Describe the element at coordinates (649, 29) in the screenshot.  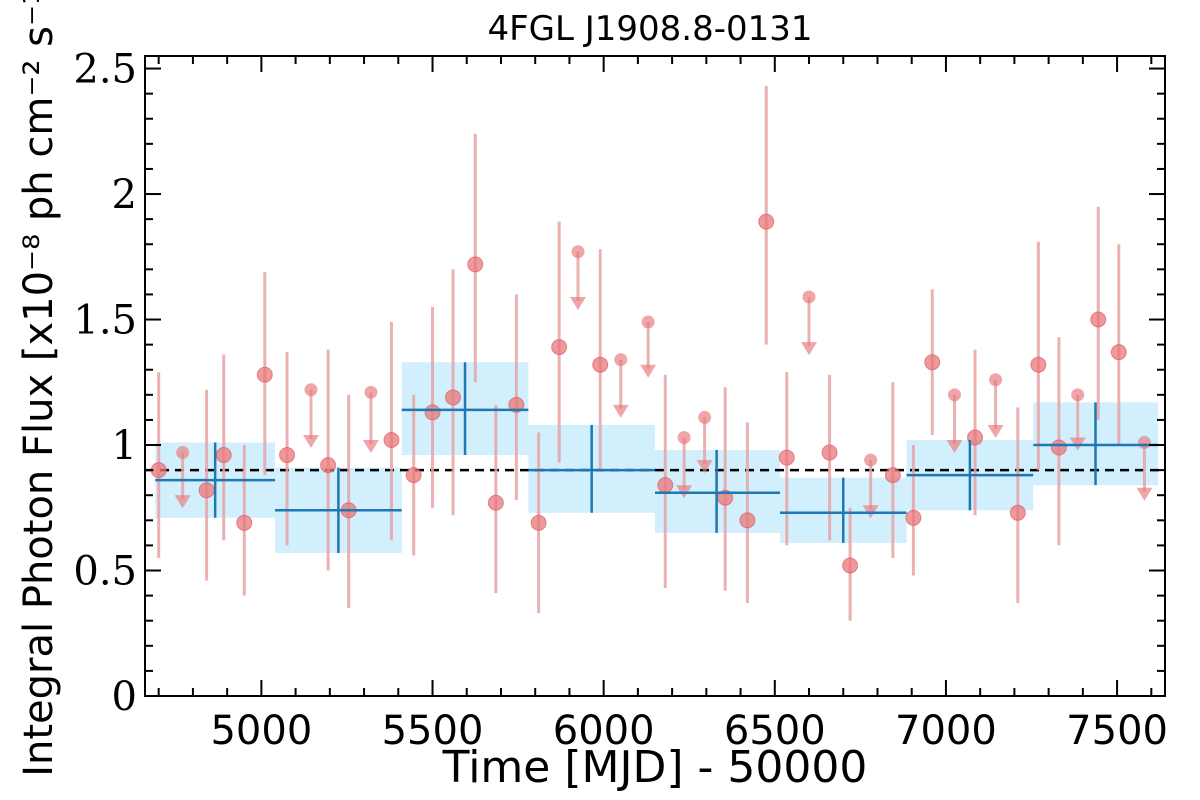
I see `chart-title: 4FGL J1908.8-0131` at that location.